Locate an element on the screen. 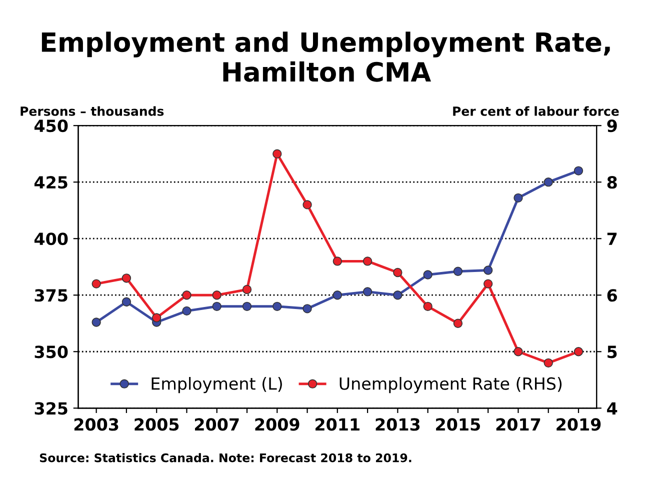  x-tick-label: 2005 is located at coordinates (156, 424).